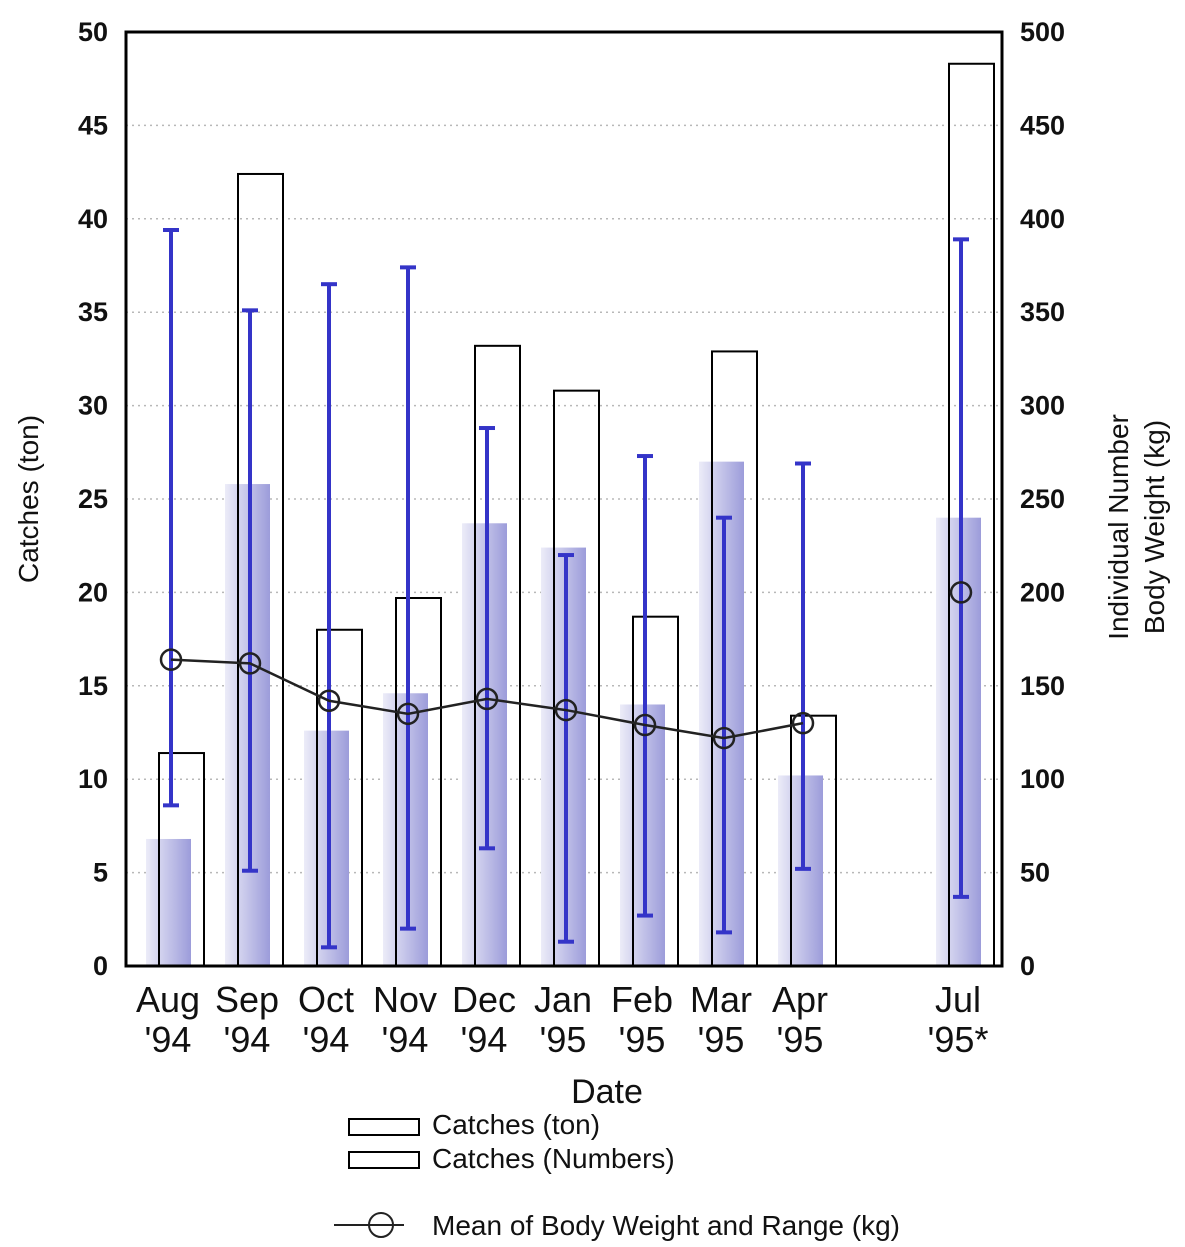 Image resolution: width=1185 pixels, height=1247 pixels. I want to click on right-tick-label: 150, so click(1042, 686).